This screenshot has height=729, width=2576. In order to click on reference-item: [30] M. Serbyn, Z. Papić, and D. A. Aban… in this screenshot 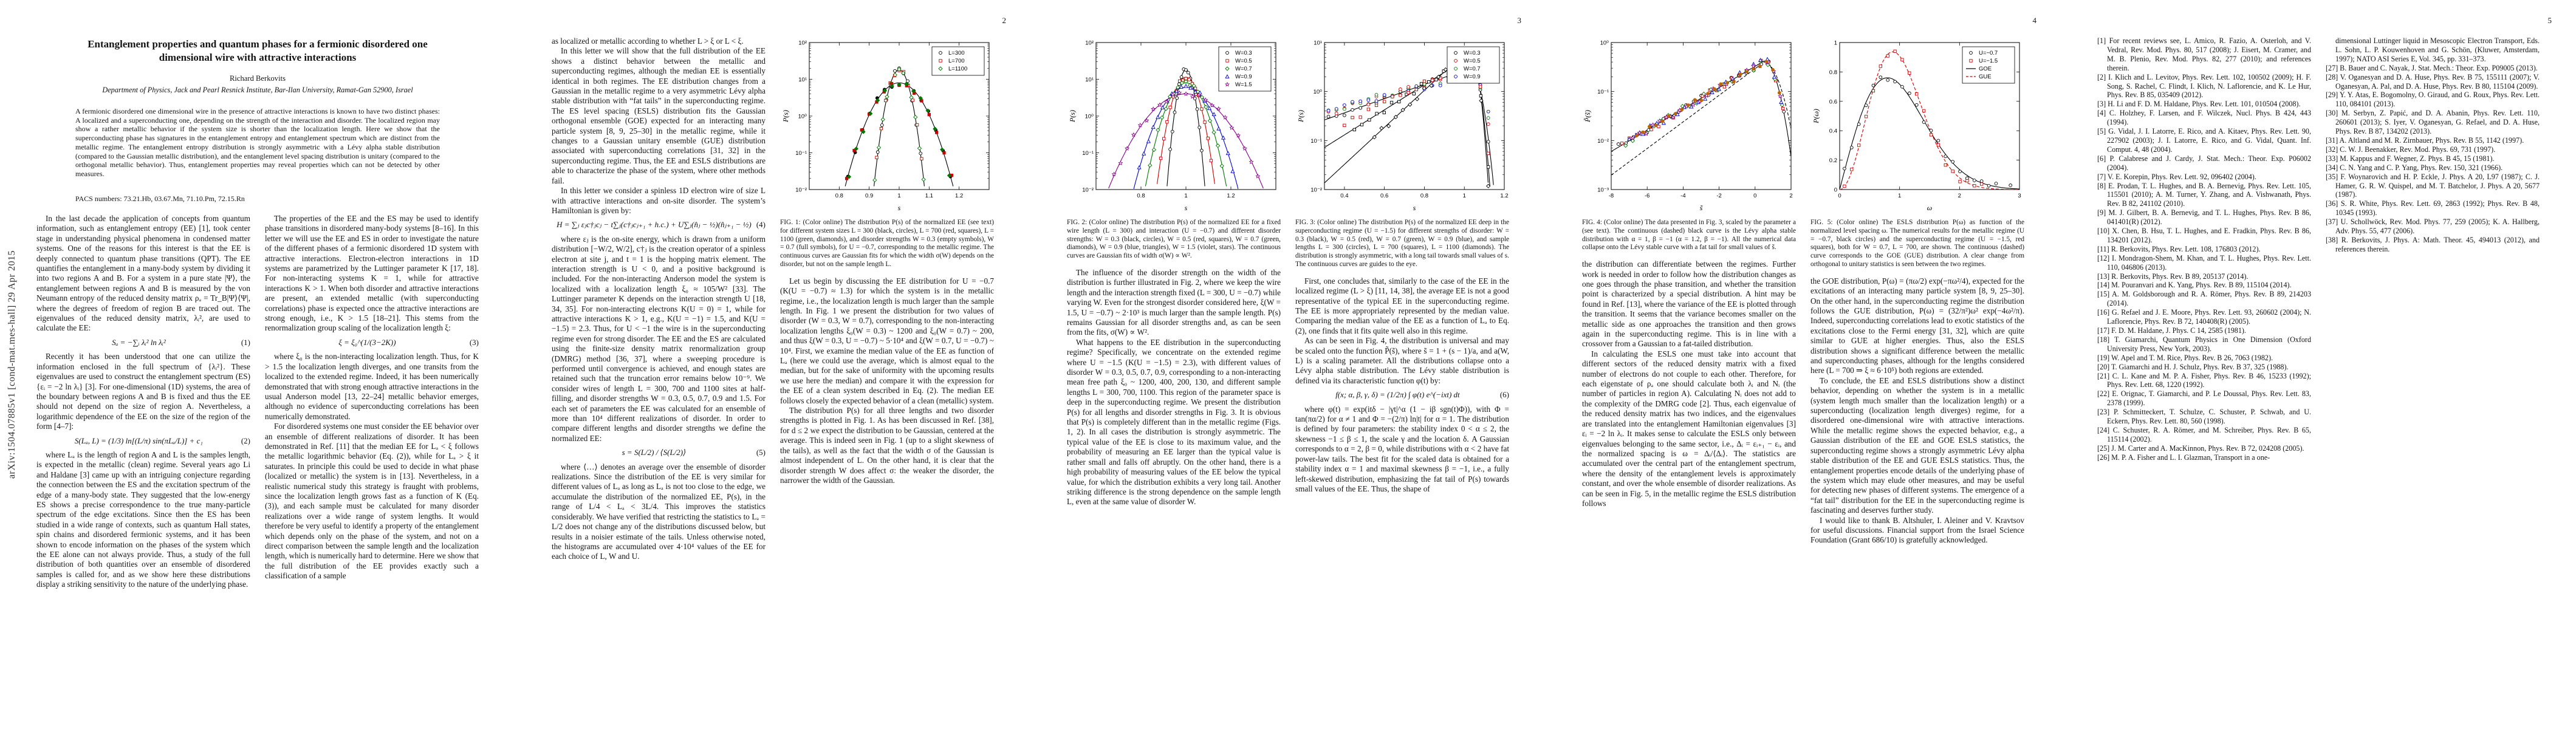, I will do `click(2433, 123)`.